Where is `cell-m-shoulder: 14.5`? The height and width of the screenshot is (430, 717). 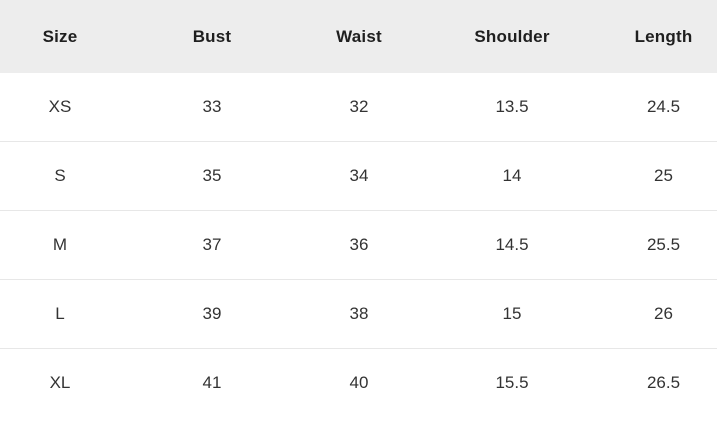
cell-m-shoulder: 14.5 is located at coordinates (512, 244).